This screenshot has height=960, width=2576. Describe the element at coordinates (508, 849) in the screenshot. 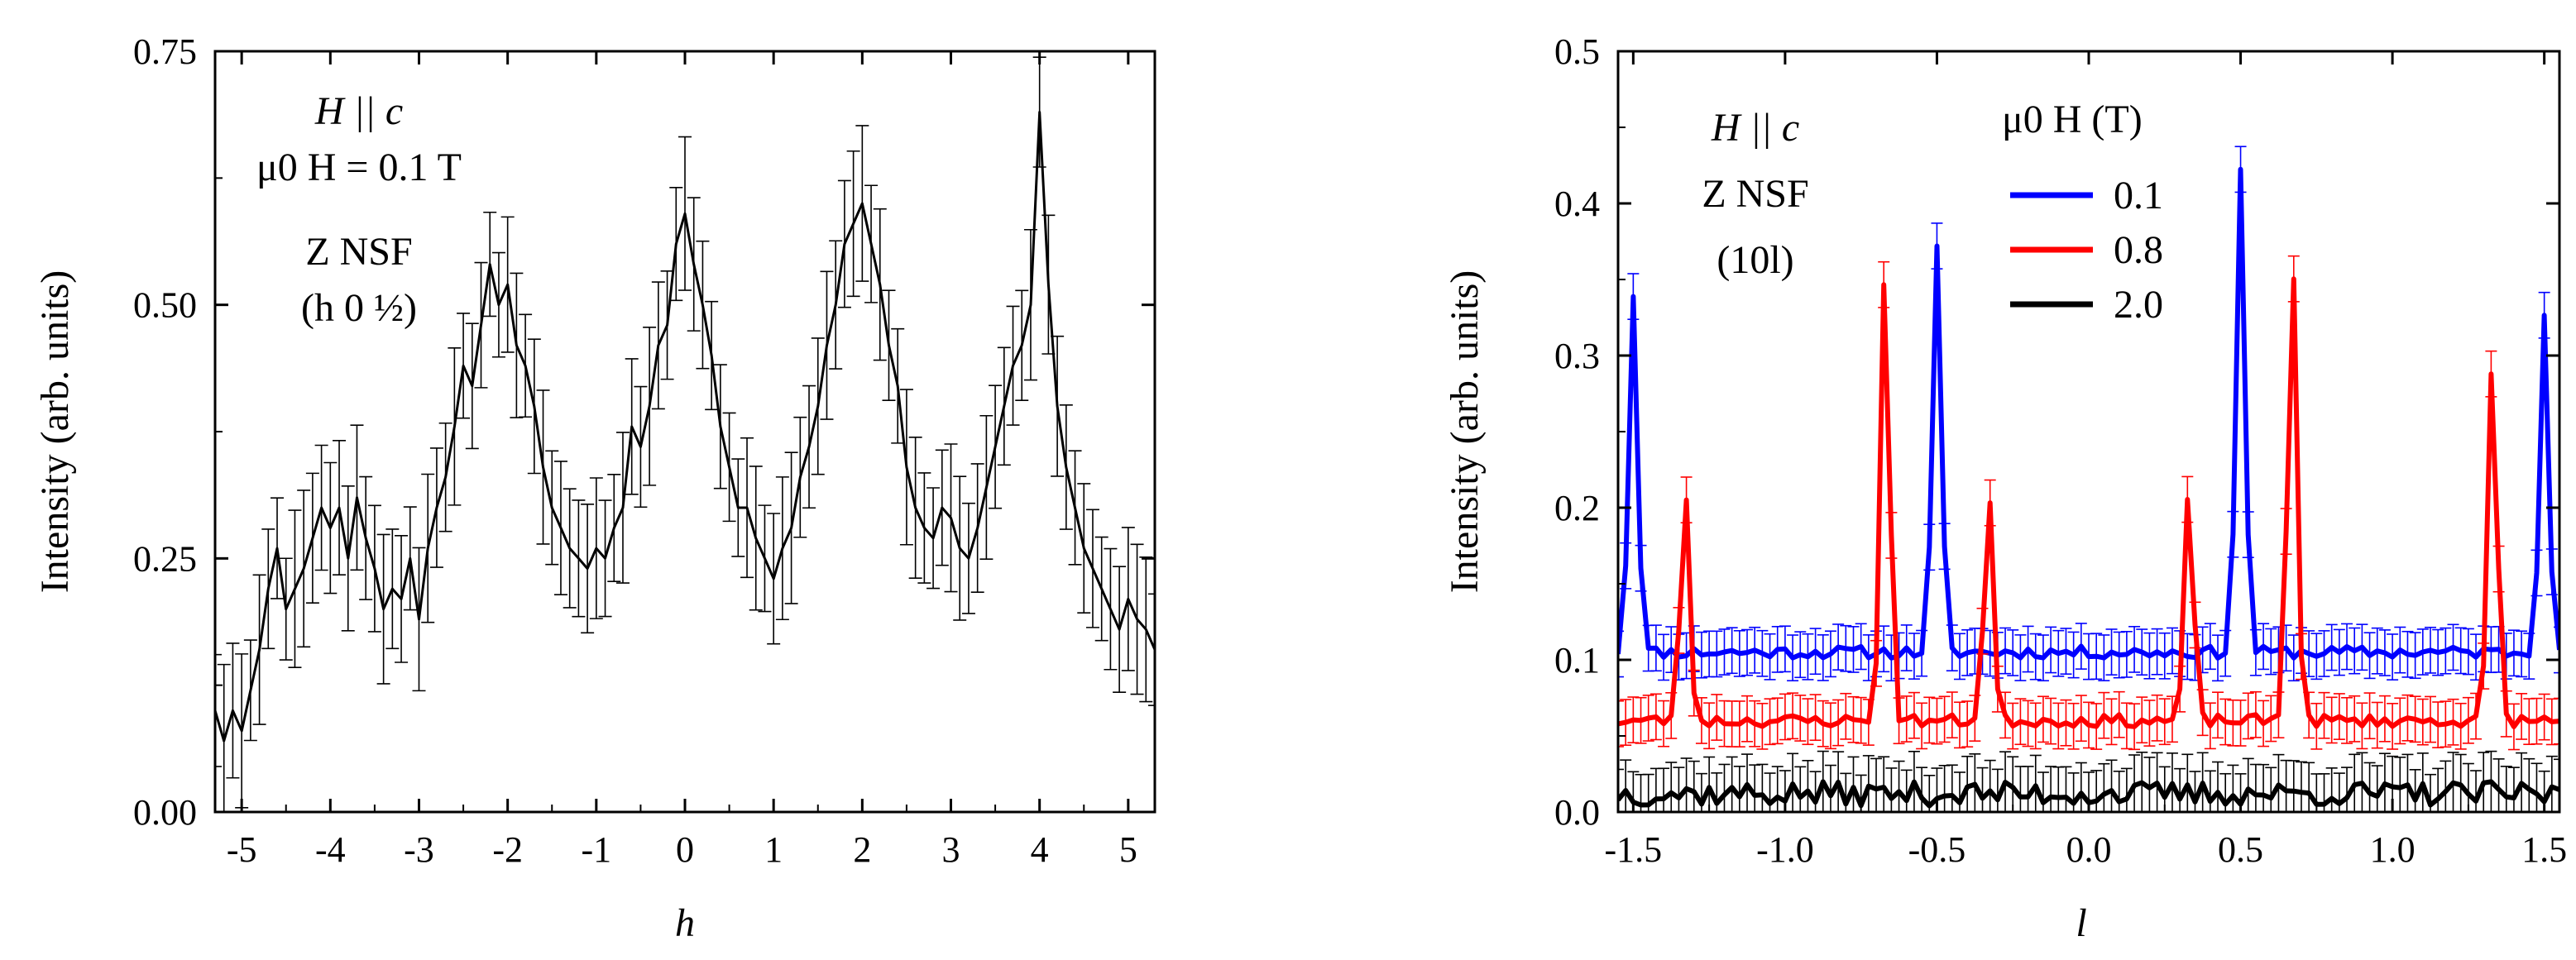

I see `left-x-tick-label: -2` at that location.